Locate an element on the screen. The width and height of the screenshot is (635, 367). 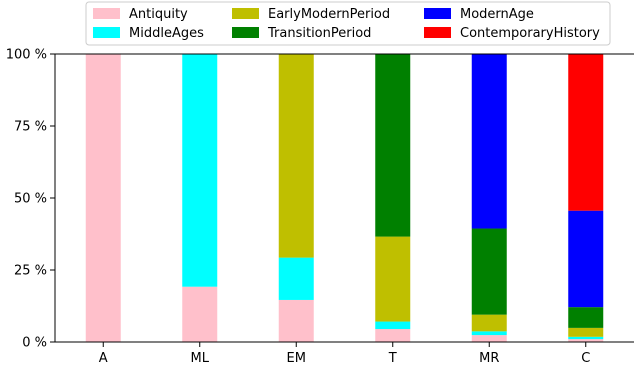
bar-MR-Antiquity is located at coordinates (489, 338).